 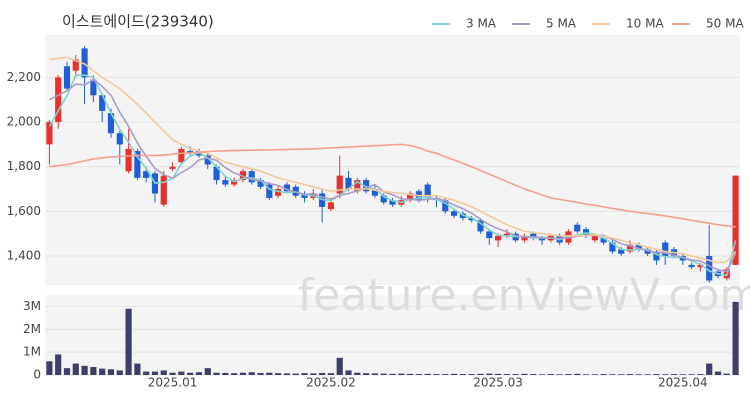 I want to click on y-tick-label: 2M, so click(x=32, y=329).